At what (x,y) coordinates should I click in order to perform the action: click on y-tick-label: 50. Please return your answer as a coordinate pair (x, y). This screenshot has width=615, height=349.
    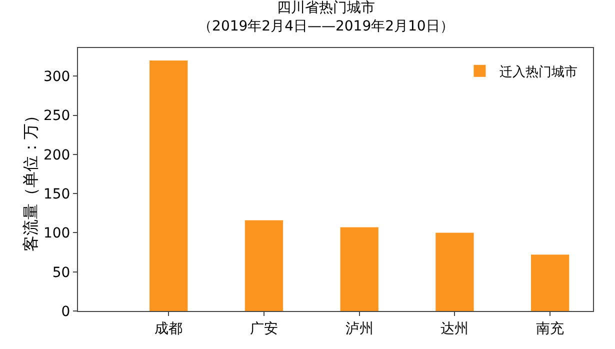
    Looking at the image, I should click on (61, 272).